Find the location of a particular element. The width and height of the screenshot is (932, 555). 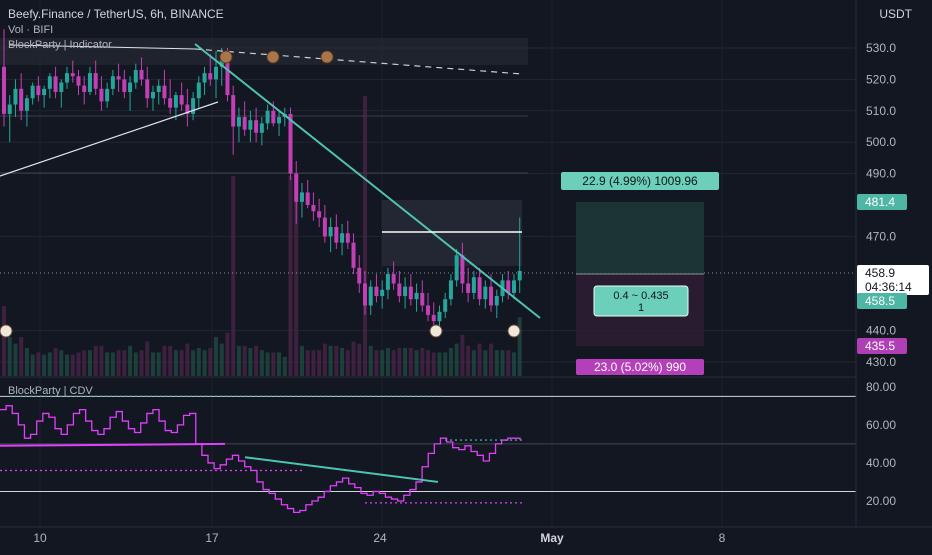

volume-label: Vol · BIFI is located at coordinates (31, 30).